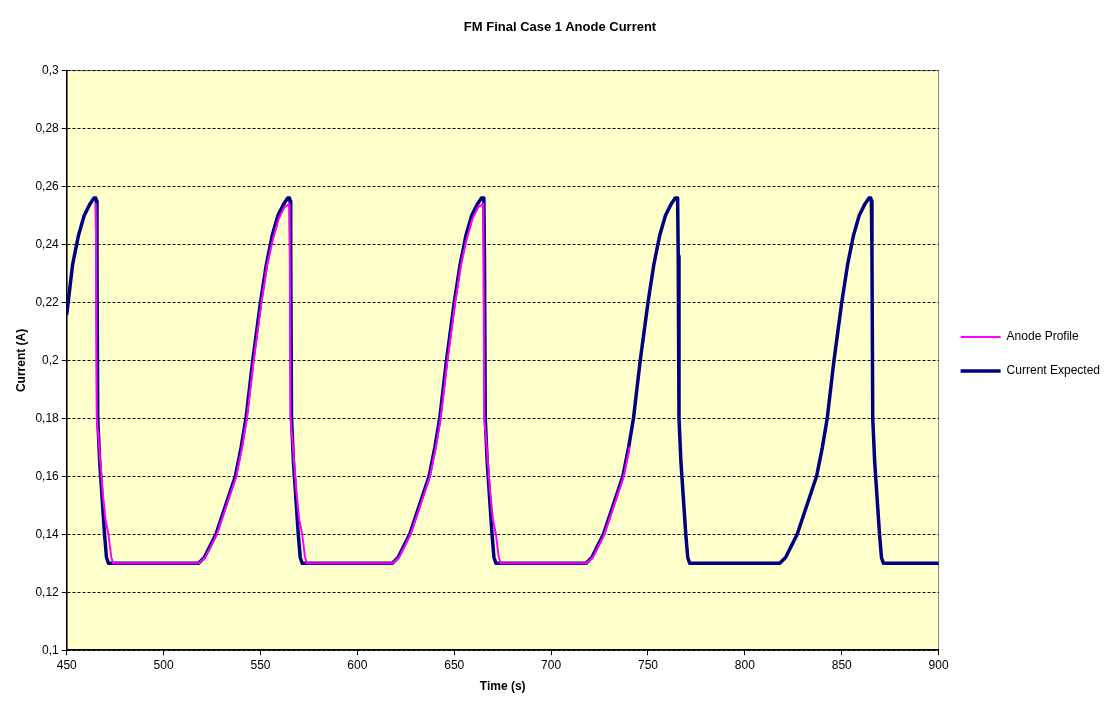 This screenshot has height=708, width=1115. I want to click on y-tick-label: 0,2, so click(51, 359).